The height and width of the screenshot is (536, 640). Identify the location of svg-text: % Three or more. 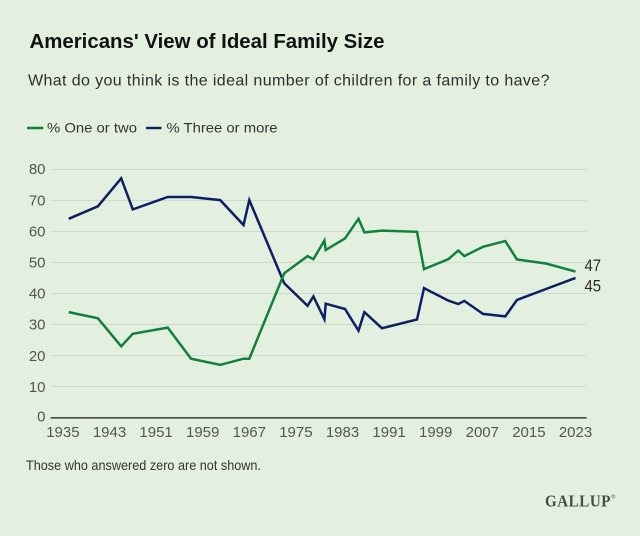
(222, 128).